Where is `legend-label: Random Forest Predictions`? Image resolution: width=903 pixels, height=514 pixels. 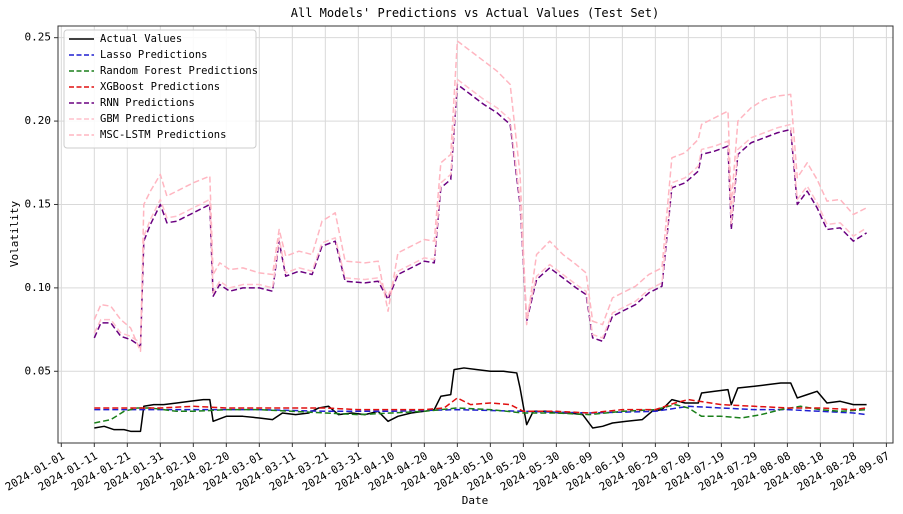 legend-label: Random Forest Predictions is located at coordinates (179, 71).